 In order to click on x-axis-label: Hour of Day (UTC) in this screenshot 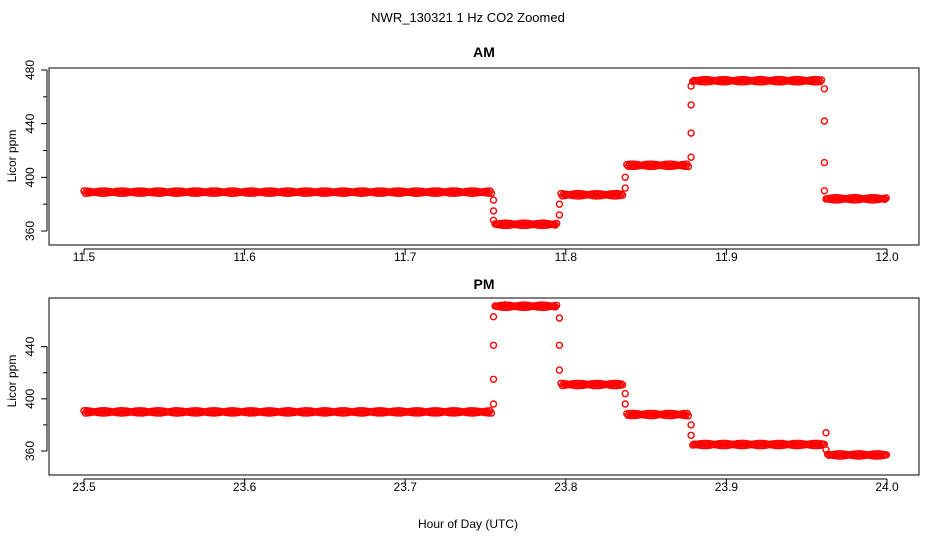, I will do `click(468, 524)`.